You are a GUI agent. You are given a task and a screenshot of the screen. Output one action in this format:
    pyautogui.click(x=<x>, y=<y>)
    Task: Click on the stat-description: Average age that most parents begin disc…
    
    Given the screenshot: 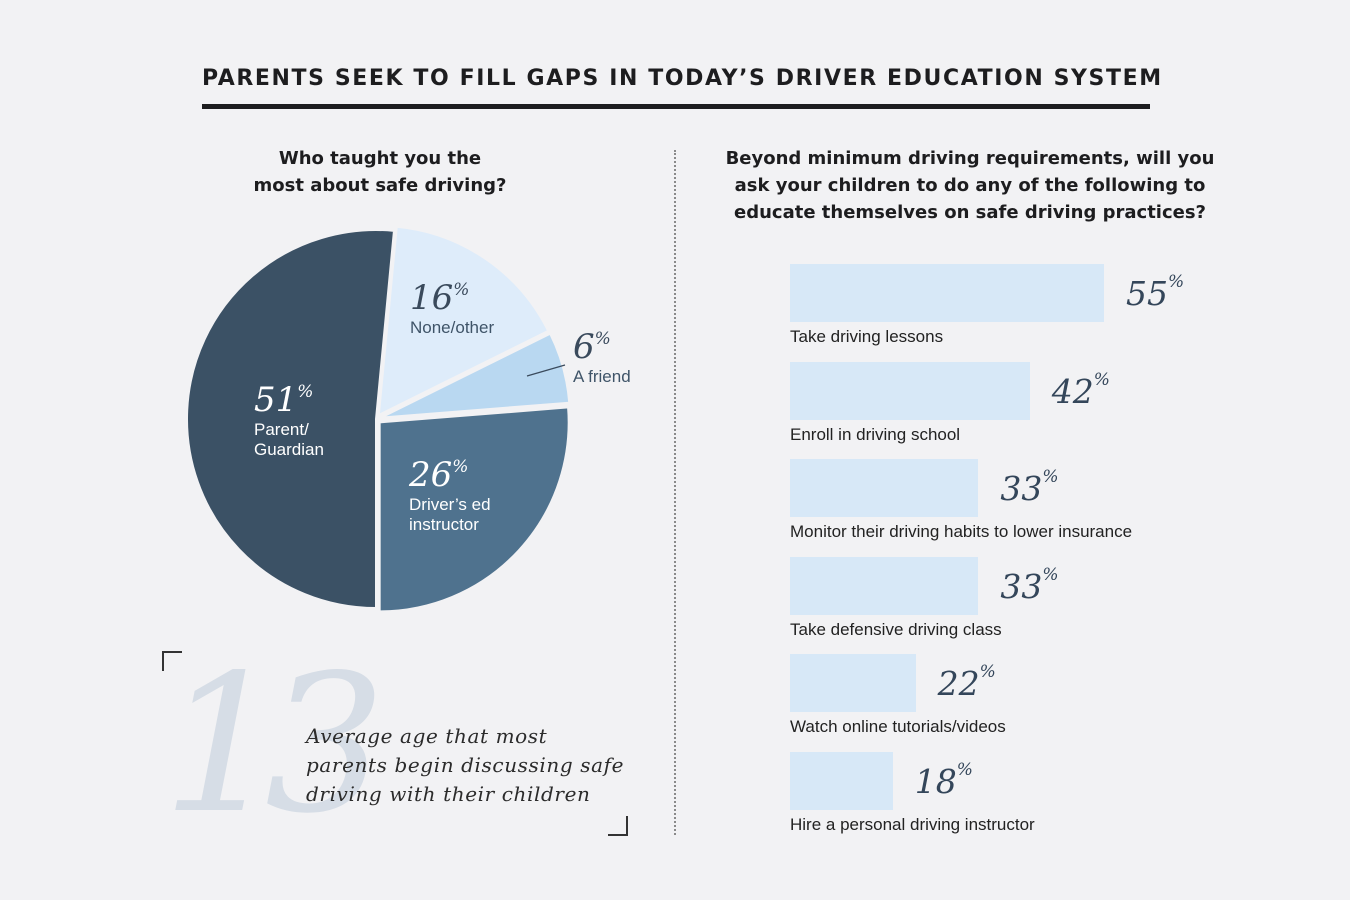 What is the action you would take?
    pyautogui.click(x=465, y=765)
    